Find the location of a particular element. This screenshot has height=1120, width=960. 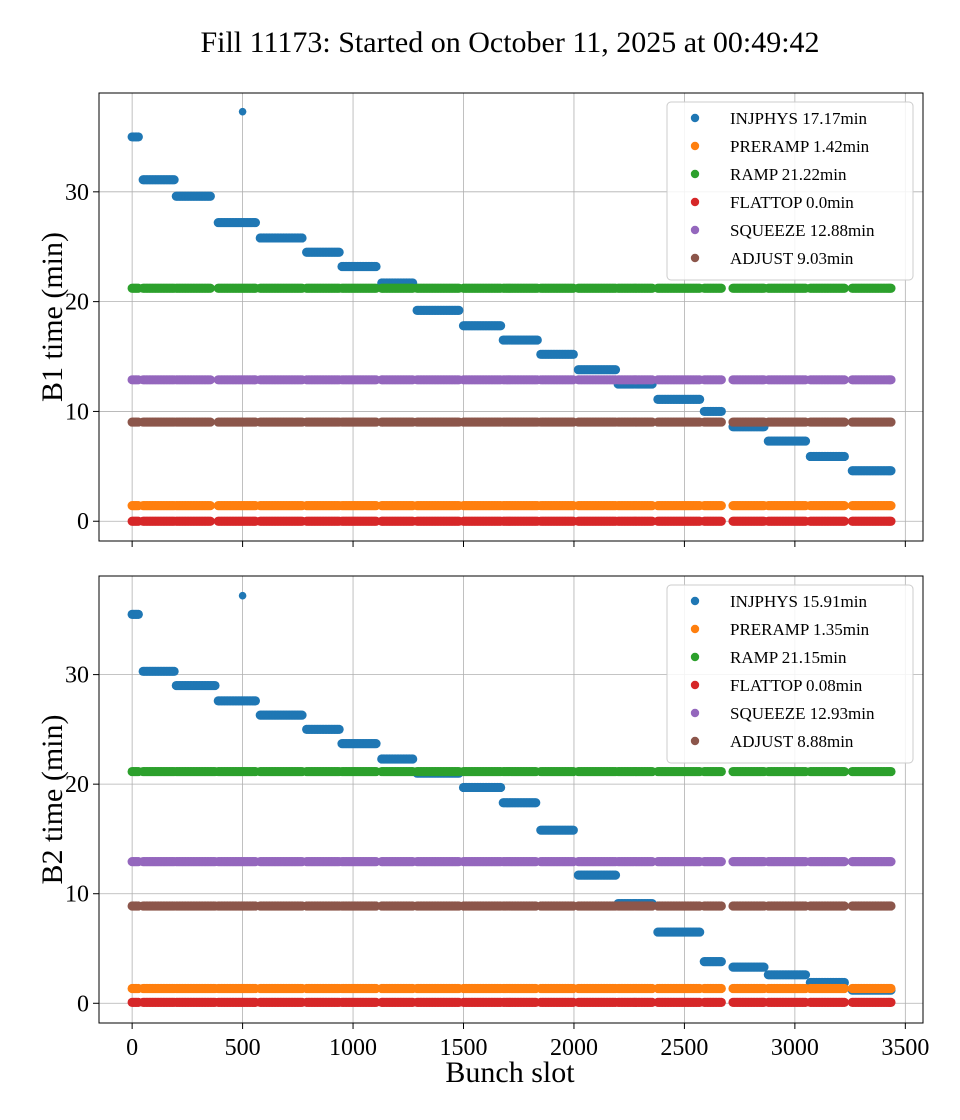

b1-y-axis-label: B1 time (min) is located at coordinates (52, 317).